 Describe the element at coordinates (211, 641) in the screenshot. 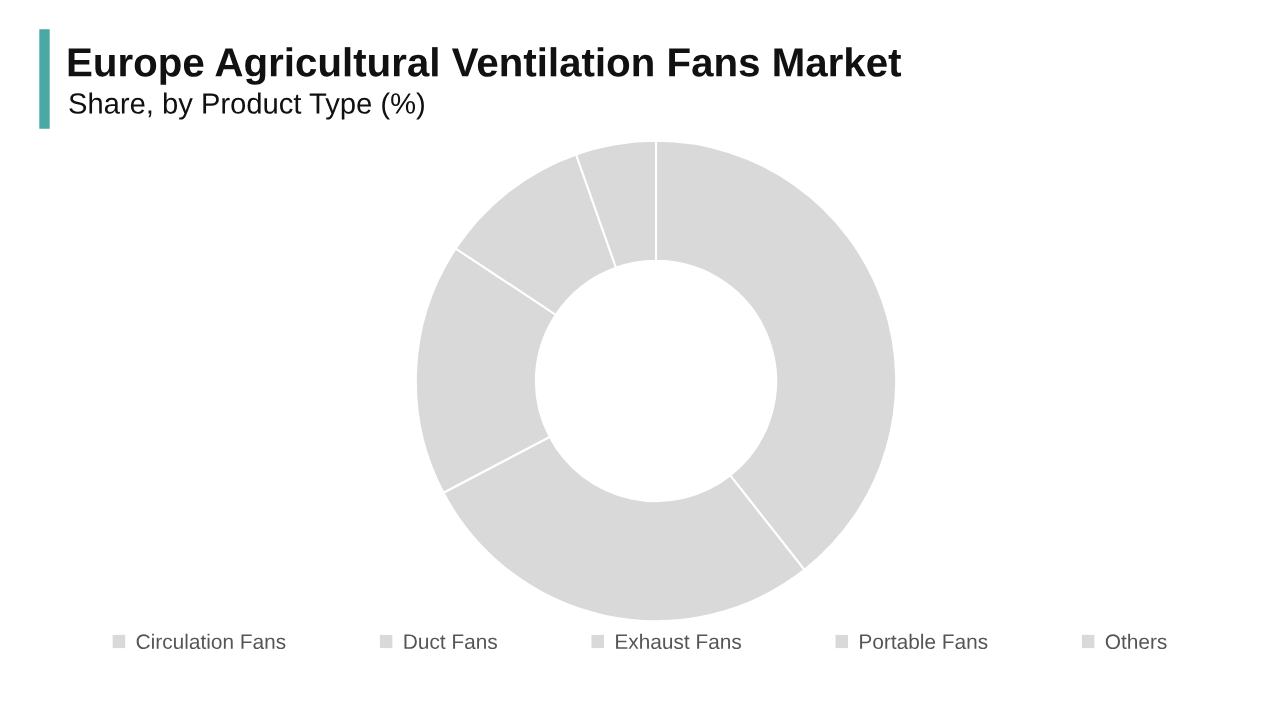

I see `legend-label: Circulation Fans` at that location.